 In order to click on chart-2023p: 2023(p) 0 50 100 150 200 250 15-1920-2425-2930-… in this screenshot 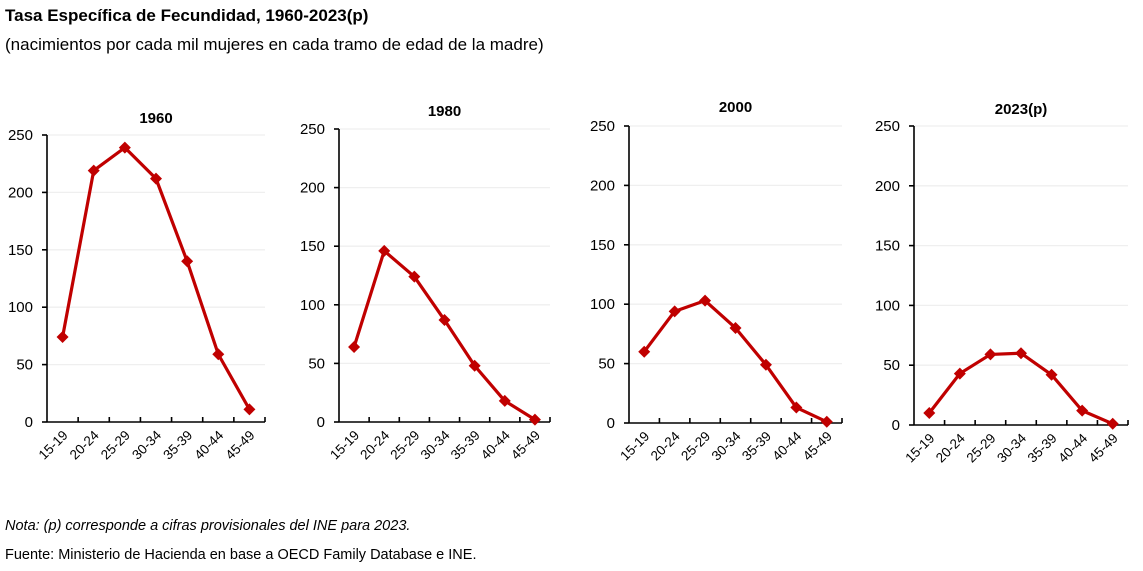, I will do `click(1002, 283)`.